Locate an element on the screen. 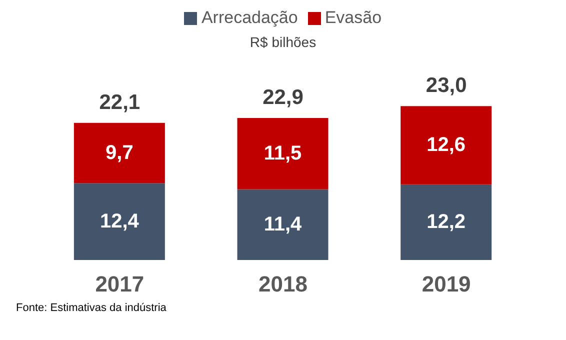  annotation: 22,1 is located at coordinates (119, 102).